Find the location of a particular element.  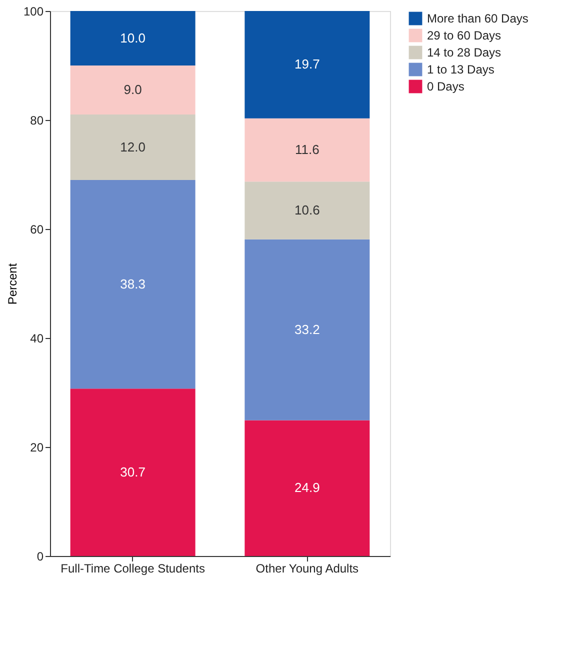

data-label: 19.7 is located at coordinates (307, 64).